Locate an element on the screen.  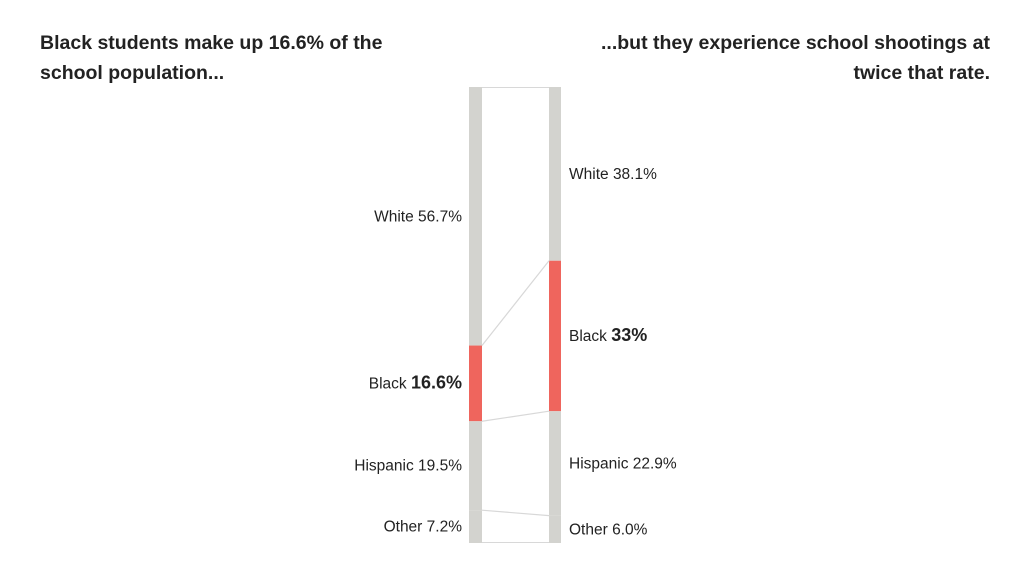
label-black: Black 16.6% is located at coordinates (415, 382).